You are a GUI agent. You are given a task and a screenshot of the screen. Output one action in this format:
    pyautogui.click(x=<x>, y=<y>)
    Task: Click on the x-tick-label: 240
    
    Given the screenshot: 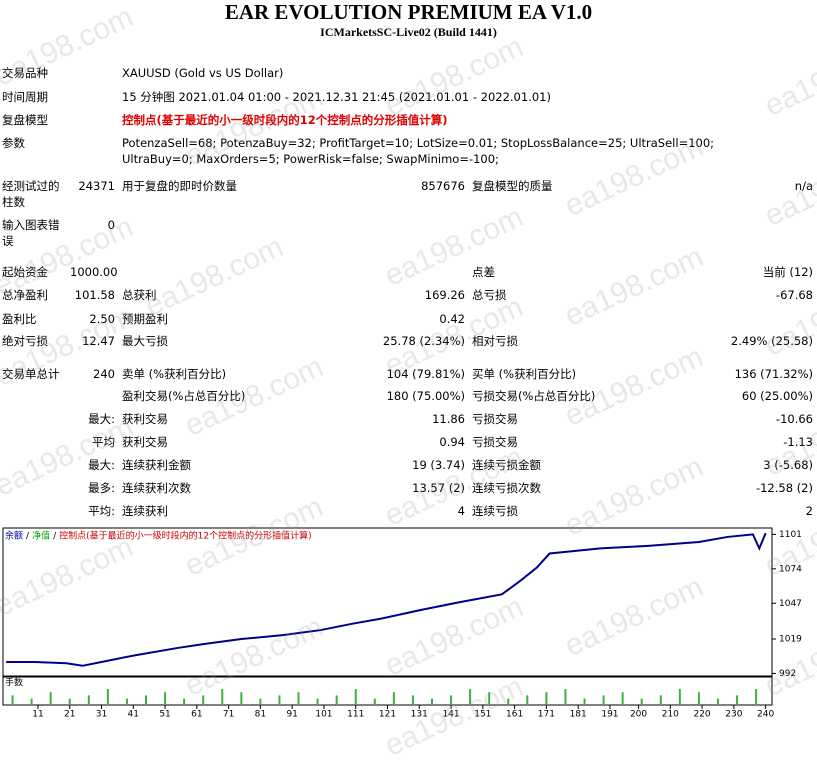 What is the action you would take?
    pyautogui.click(x=765, y=715)
    